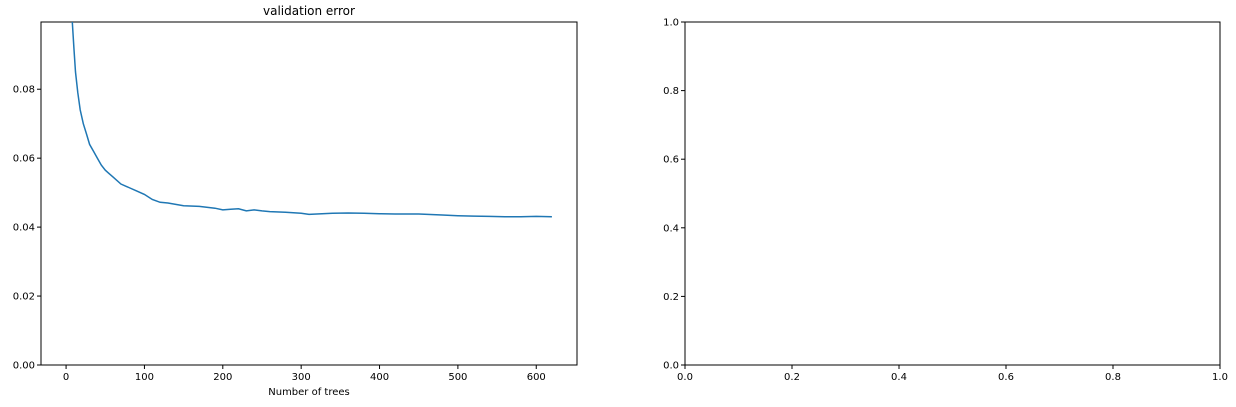  What do you see at coordinates (24, 228) in the screenshot?
I see `y-tick-label: 0.04` at bounding box center [24, 228].